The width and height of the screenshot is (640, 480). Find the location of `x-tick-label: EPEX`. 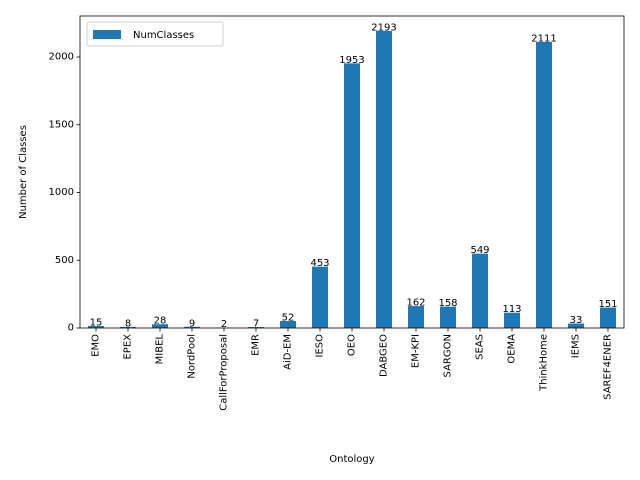

x-tick-label: EPEX is located at coordinates (128, 347).